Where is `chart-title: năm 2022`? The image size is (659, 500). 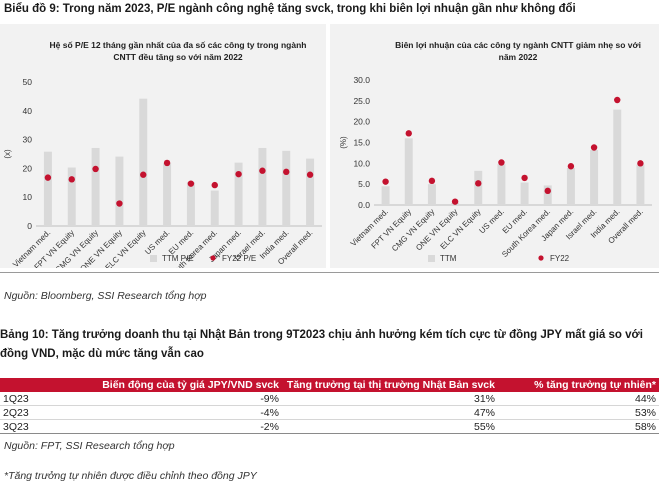 chart-title: năm 2022 is located at coordinates (518, 57).